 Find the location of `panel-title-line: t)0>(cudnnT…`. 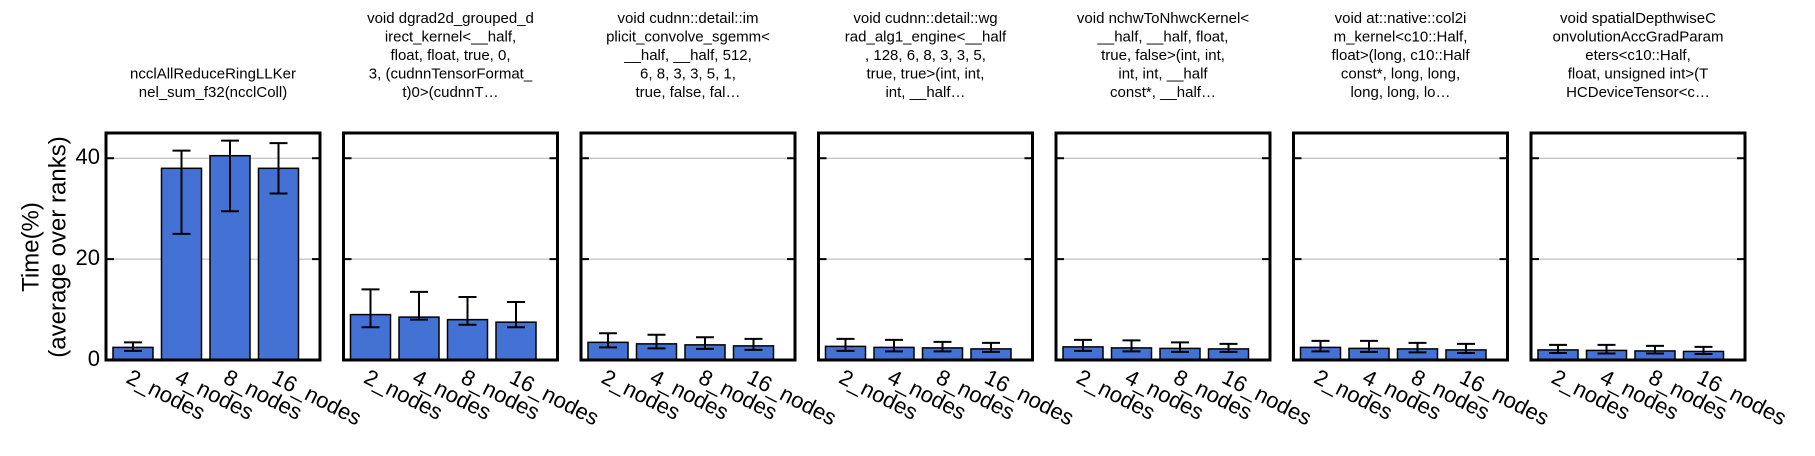

panel-title-line: t)0>(cudnnT… is located at coordinates (450, 92).